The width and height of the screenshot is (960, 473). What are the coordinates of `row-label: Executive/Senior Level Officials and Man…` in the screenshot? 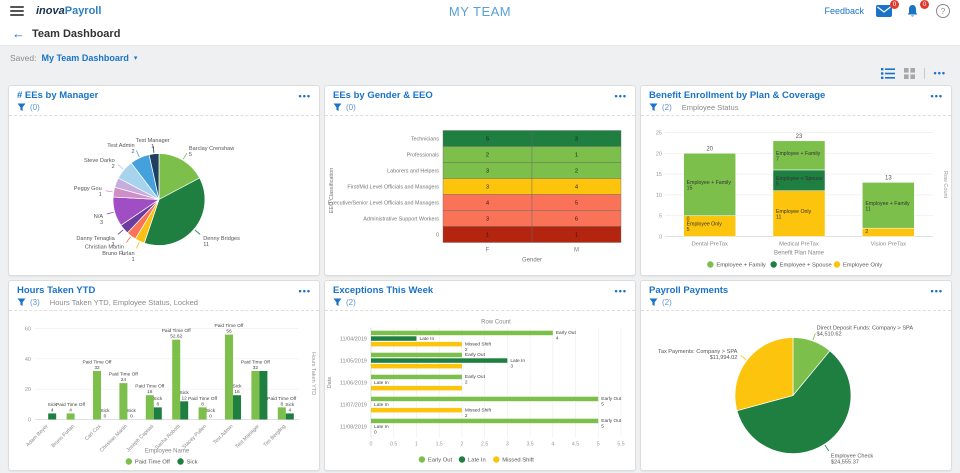 It's located at (384, 204).